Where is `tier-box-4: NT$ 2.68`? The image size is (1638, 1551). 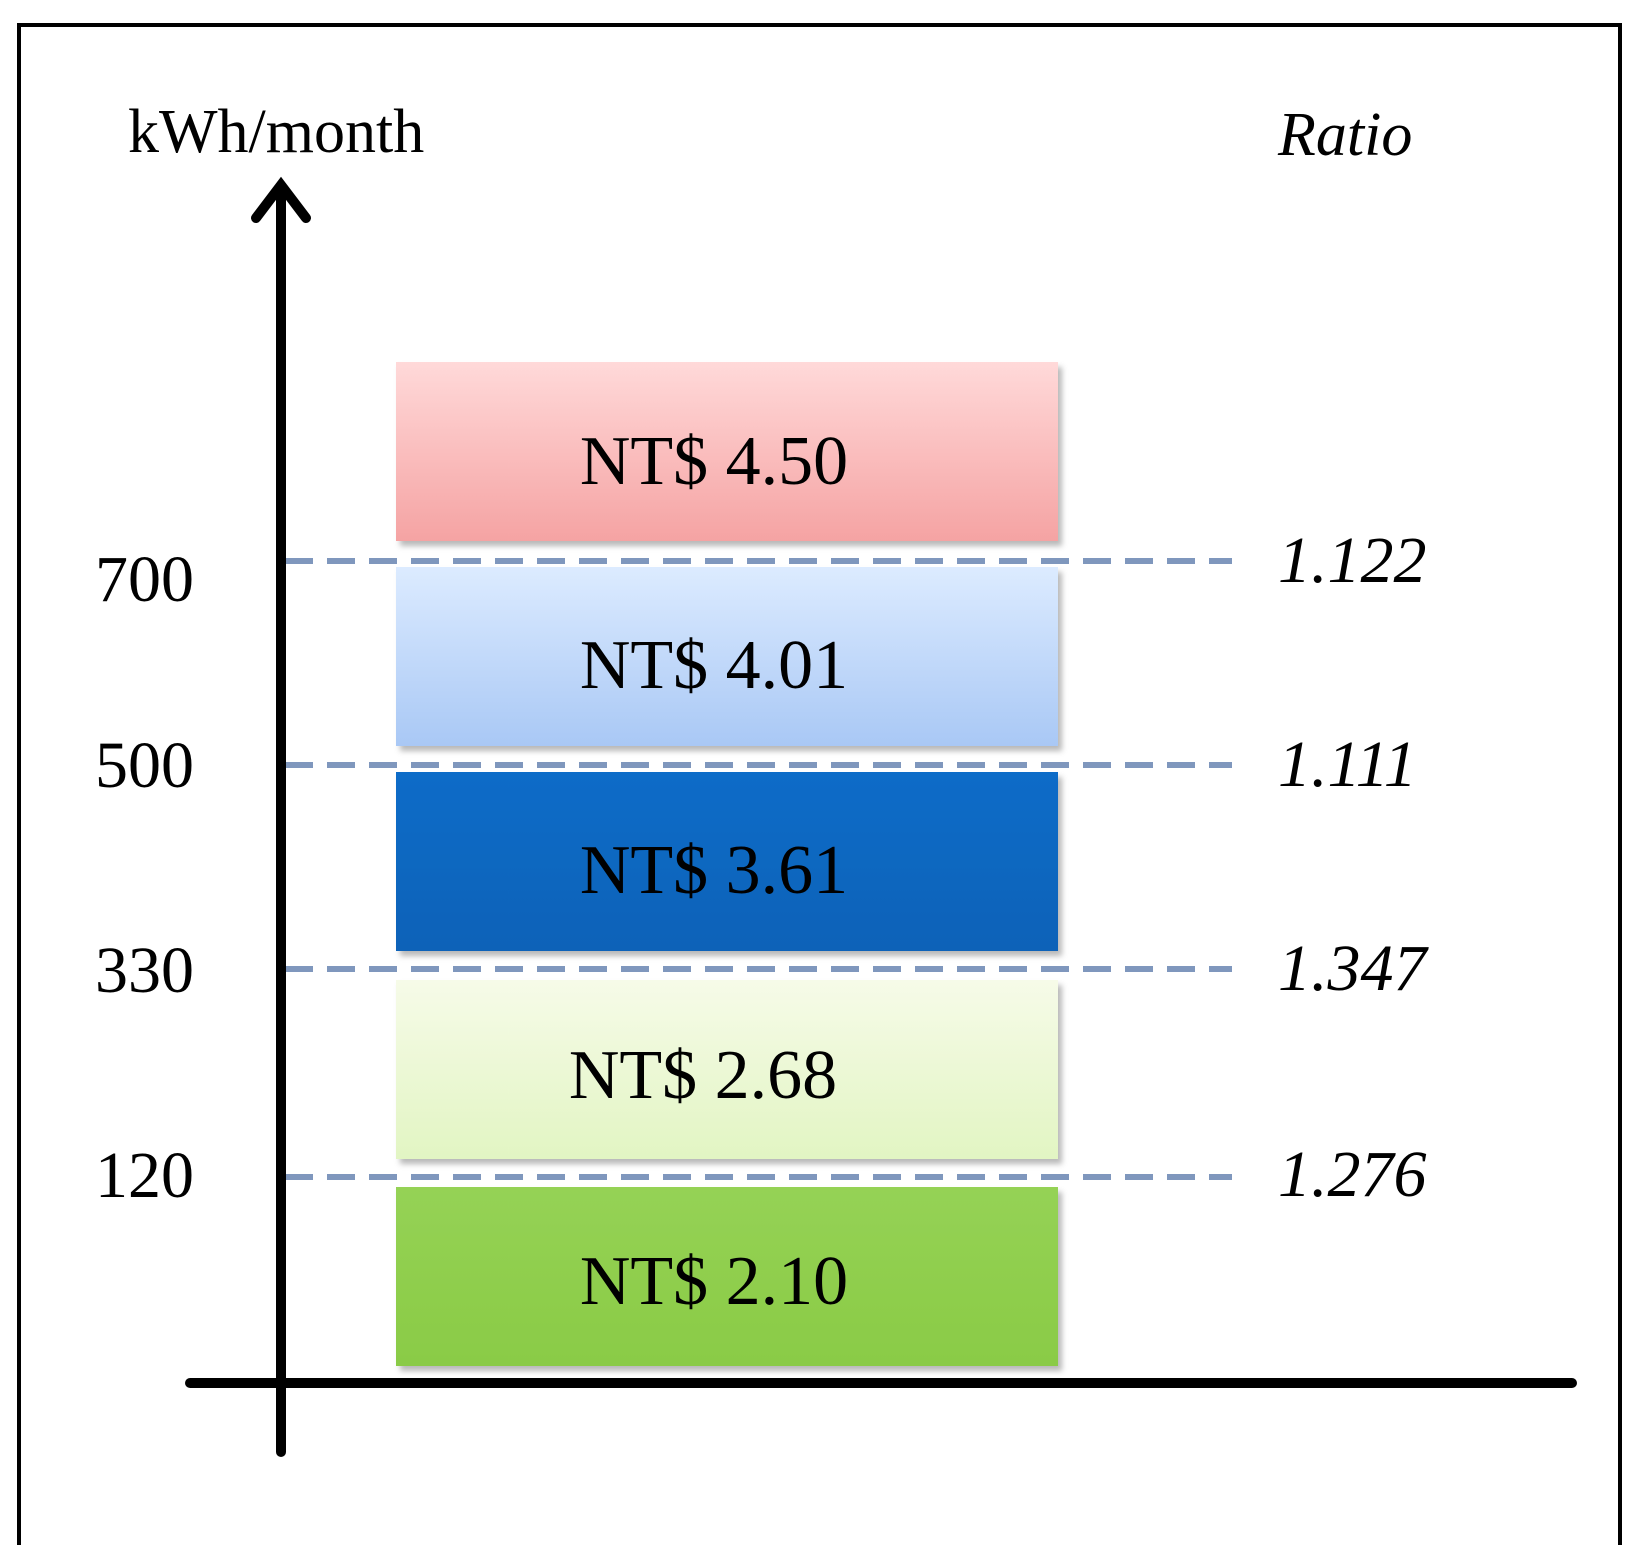 tier-box-4: NT$ 2.68 is located at coordinates (727, 1069).